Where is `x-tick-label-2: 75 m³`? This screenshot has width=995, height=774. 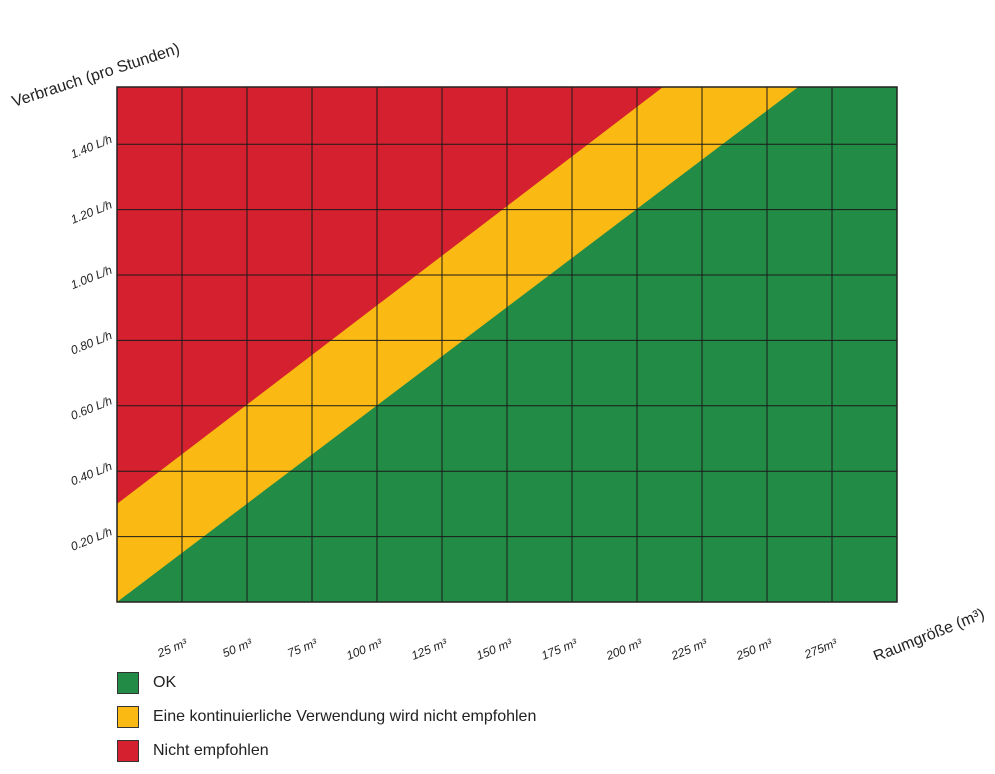 x-tick-label-2: 75 m³ is located at coordinates (302, 647).